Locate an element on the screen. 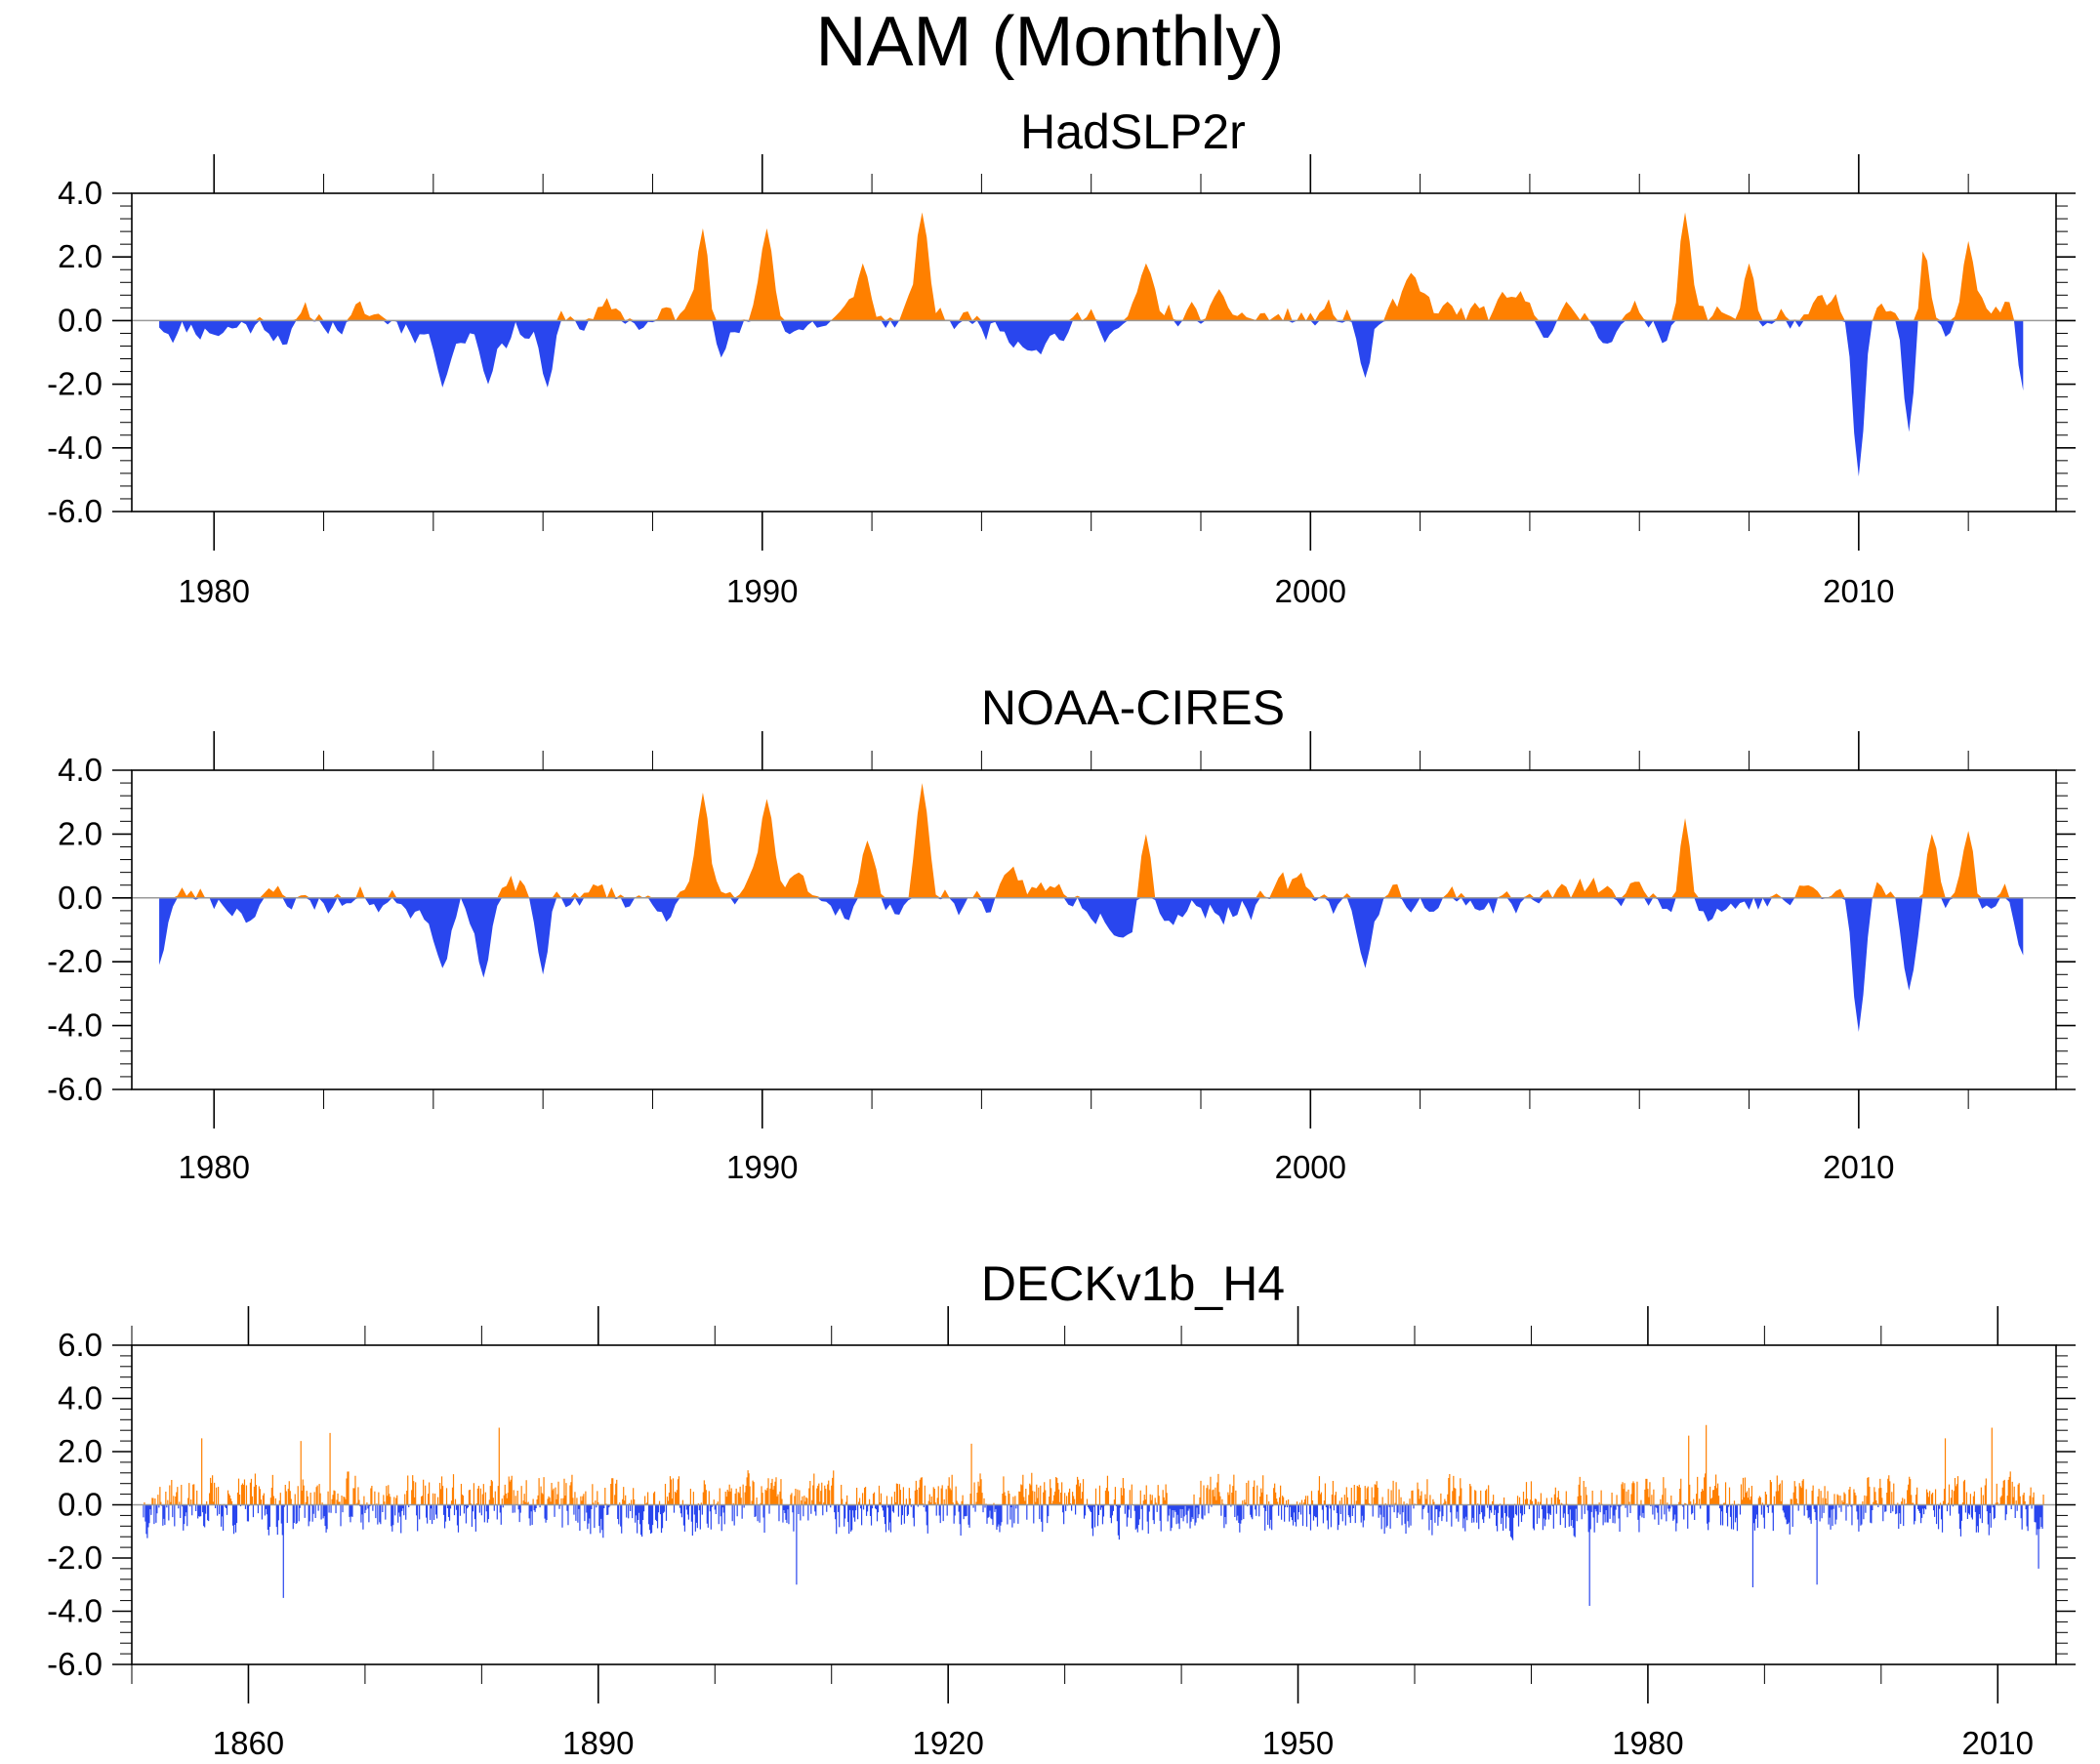 This screenshot has width=2100, height=1764. x-tick-label: 1890 is located at coordinates (598, 1743).